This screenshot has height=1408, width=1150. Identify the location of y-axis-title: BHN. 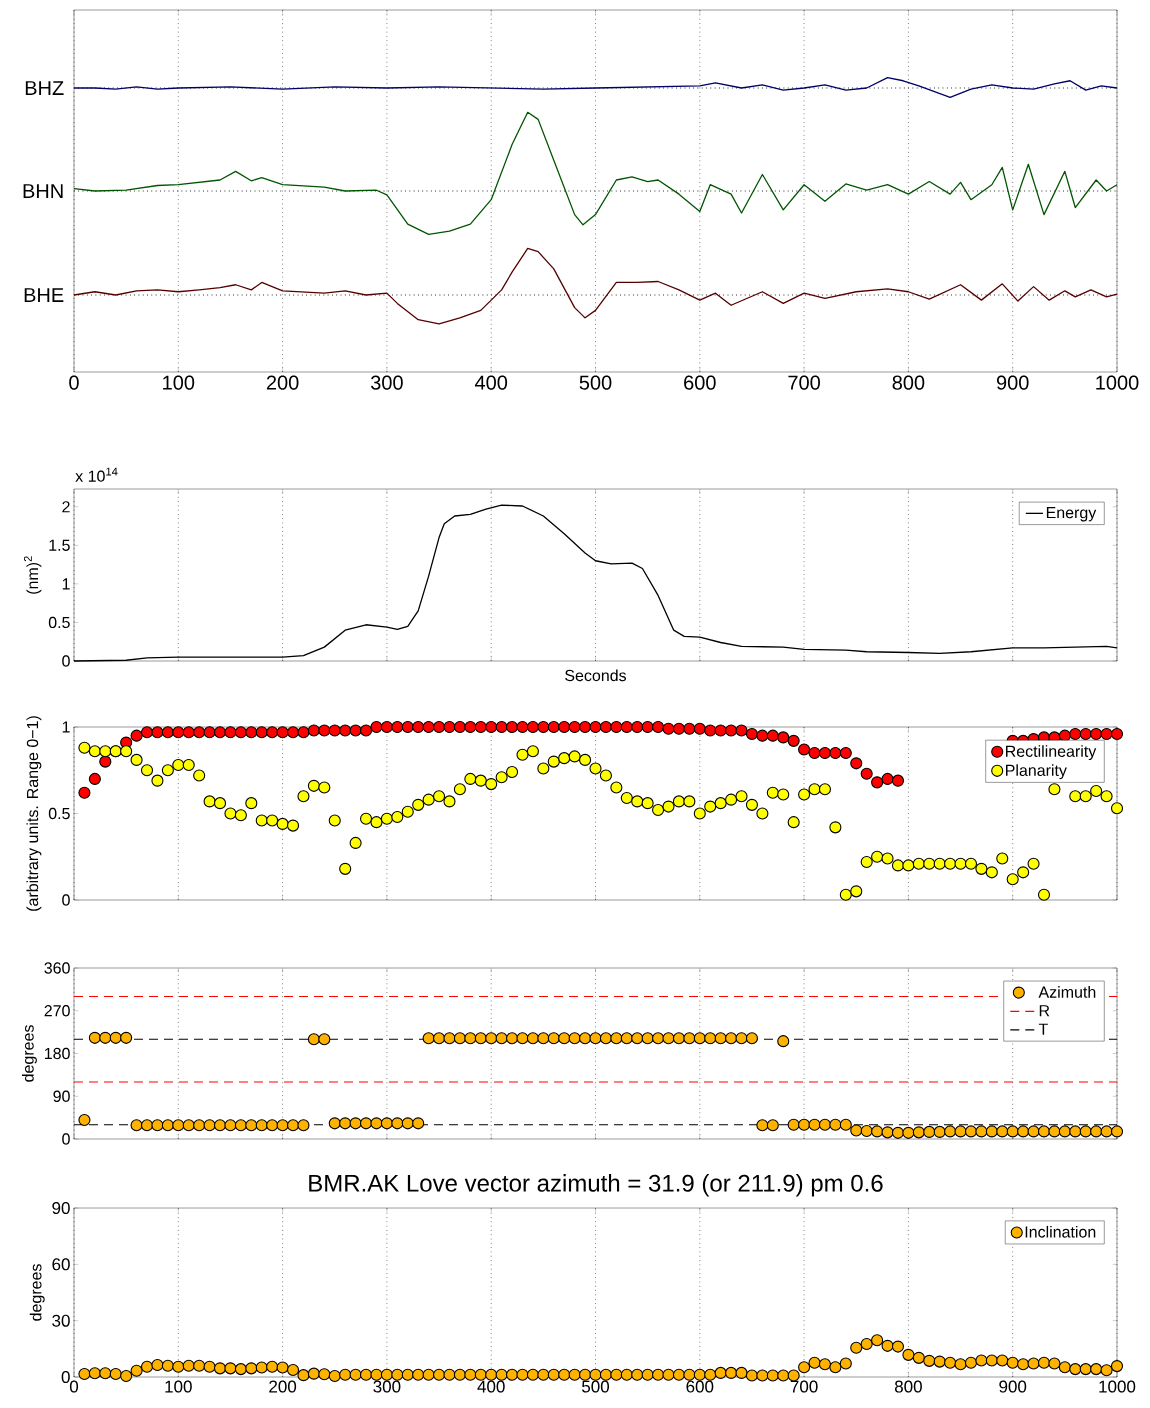
(43, 191).